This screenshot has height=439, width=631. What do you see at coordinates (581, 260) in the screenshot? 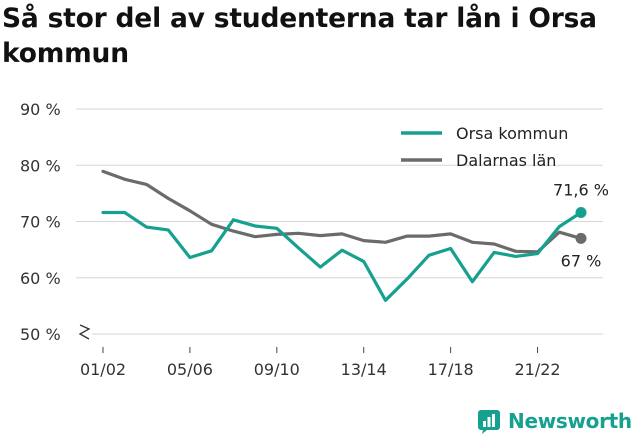
I see `end-value-label: 67 %` at bounding box center [581, 260].